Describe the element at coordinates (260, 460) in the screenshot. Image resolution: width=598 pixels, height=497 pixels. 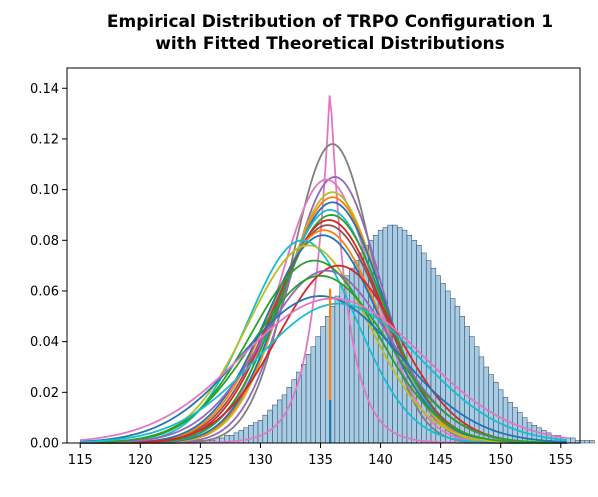
I see `x-tick-label: 130` at that location.